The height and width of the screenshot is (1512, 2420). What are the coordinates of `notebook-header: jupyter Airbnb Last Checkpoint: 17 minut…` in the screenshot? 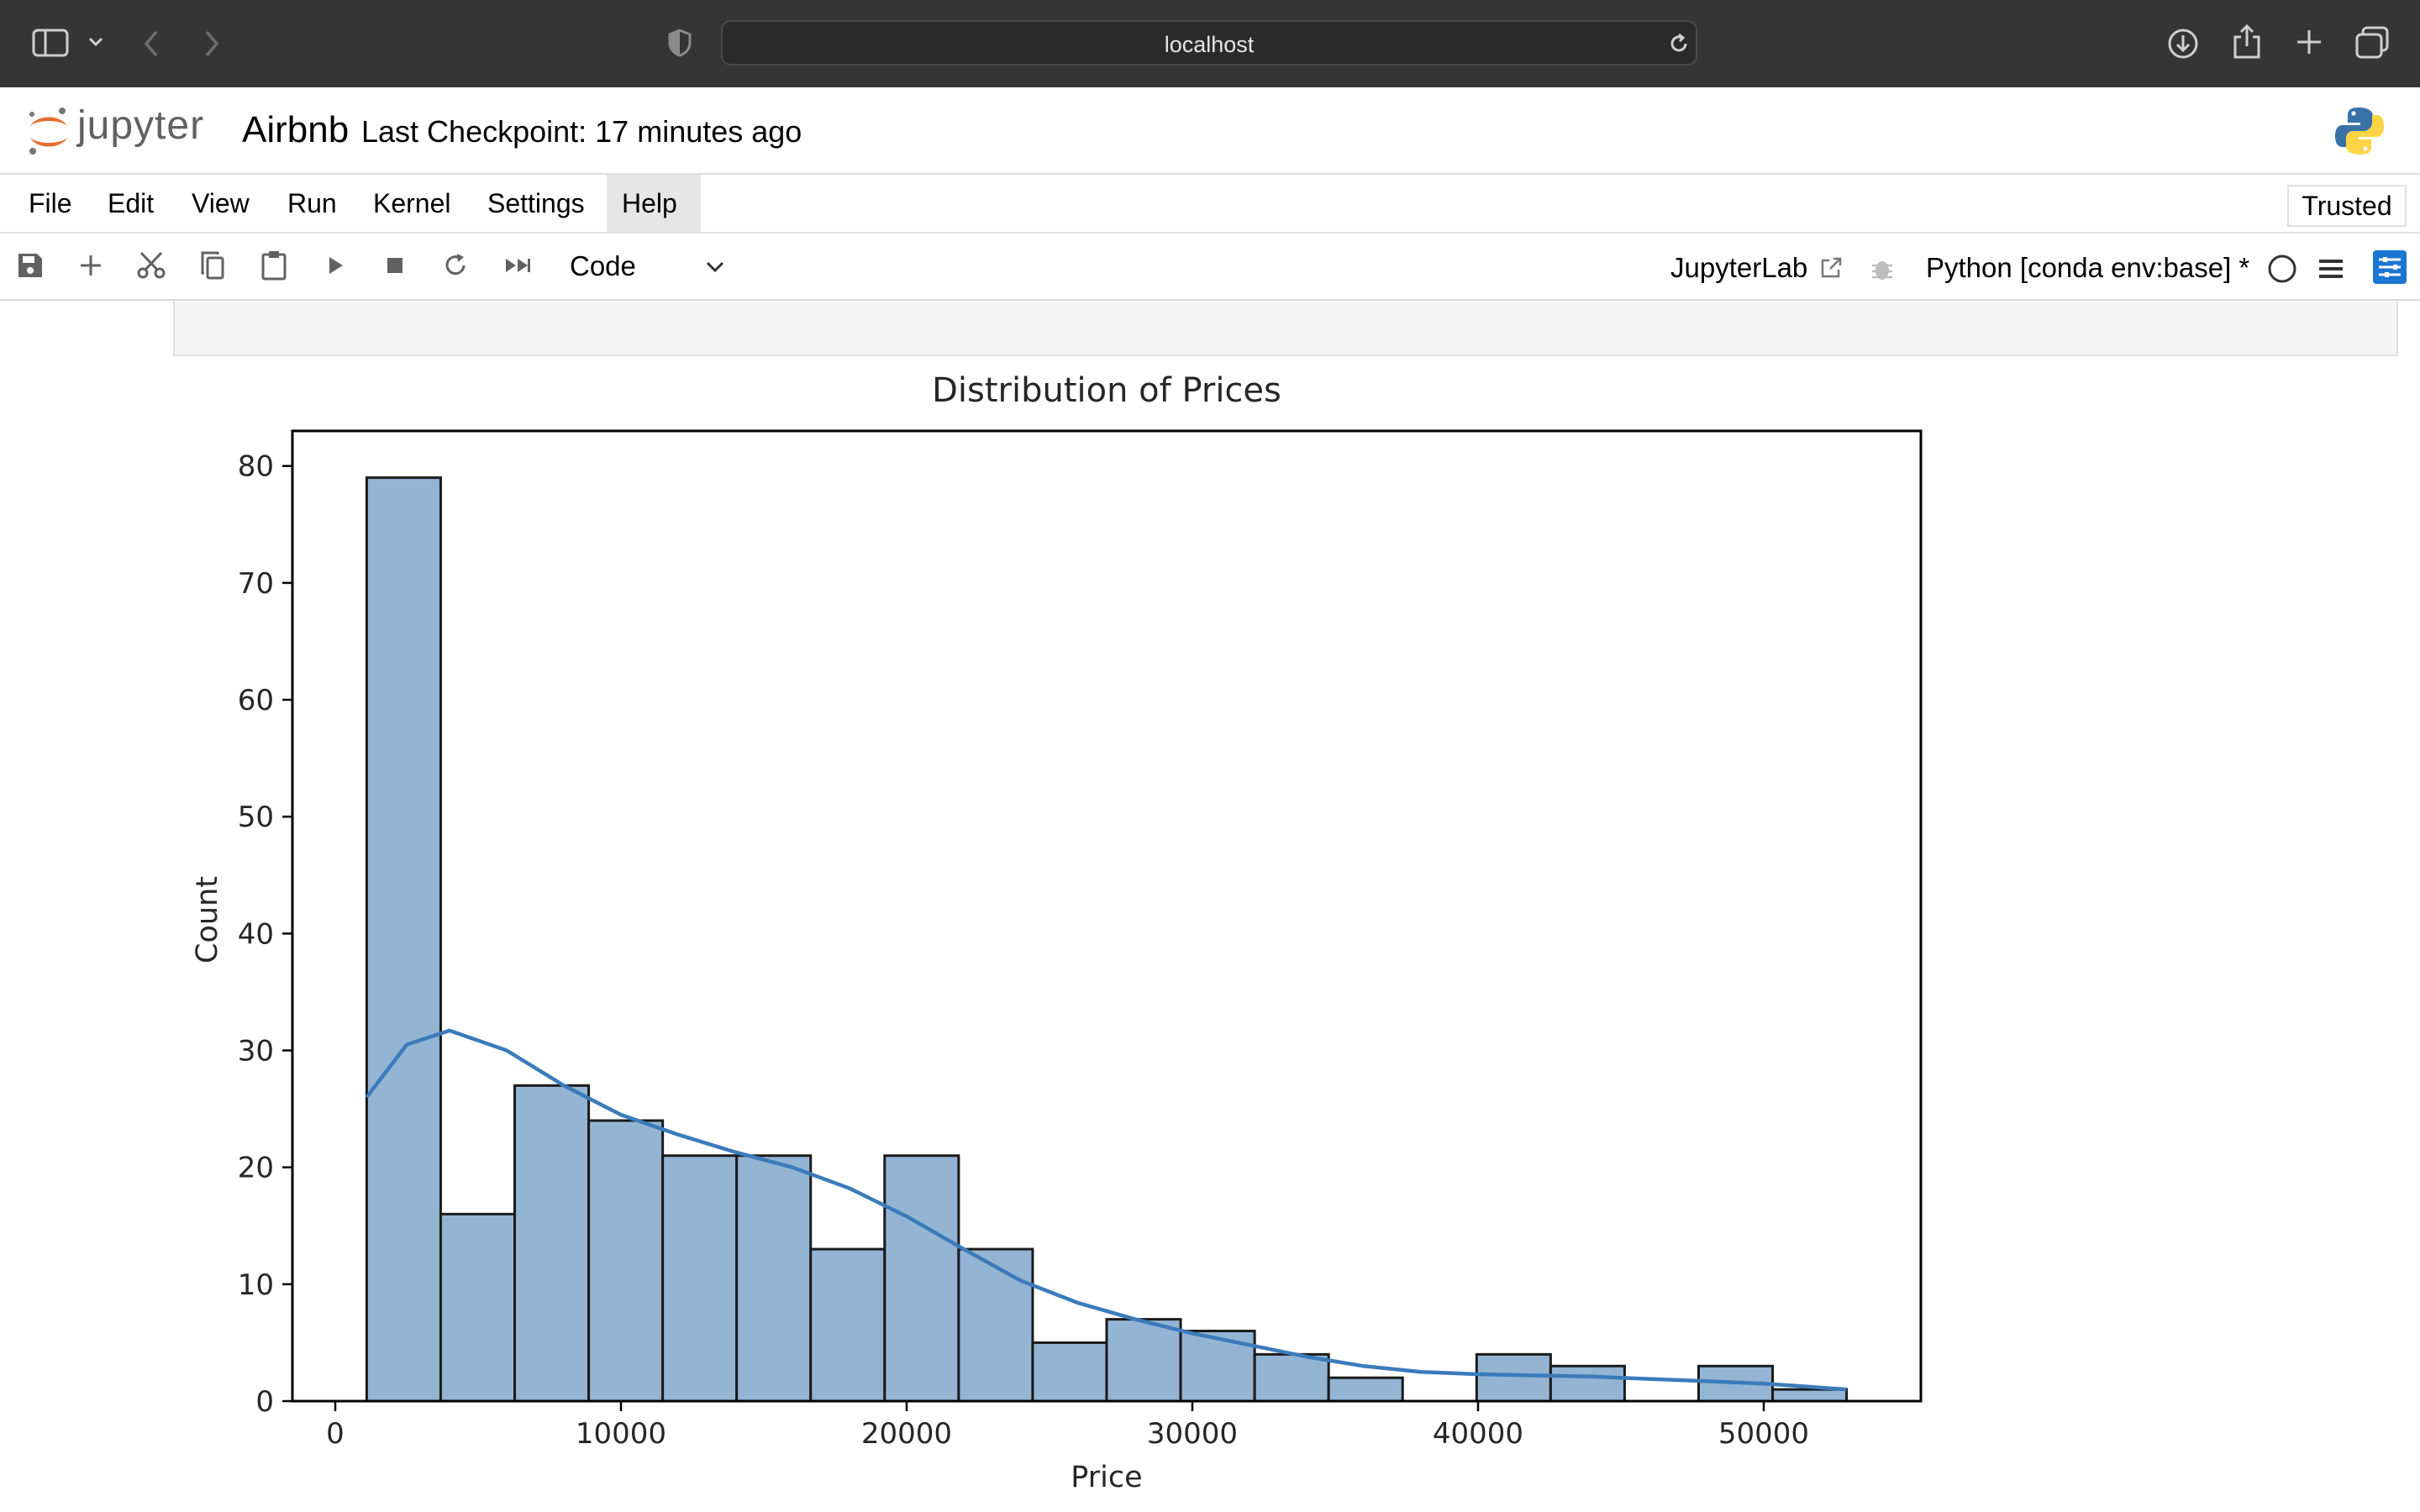 It's located at (1210, 131).